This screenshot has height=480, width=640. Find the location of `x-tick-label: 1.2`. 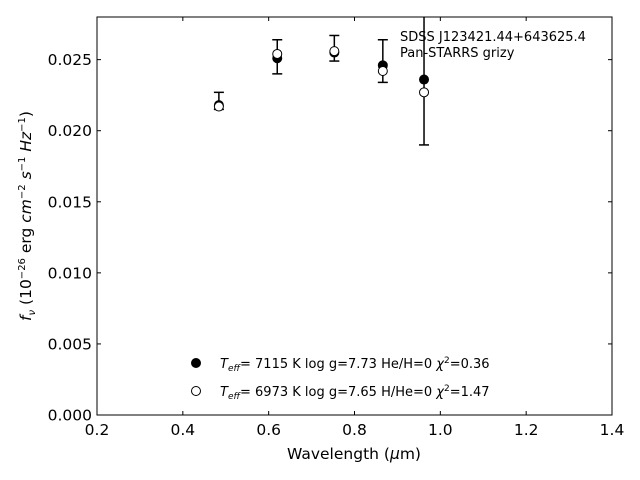

x-tick-label: 1.2 is located at coordinates (526, 430).